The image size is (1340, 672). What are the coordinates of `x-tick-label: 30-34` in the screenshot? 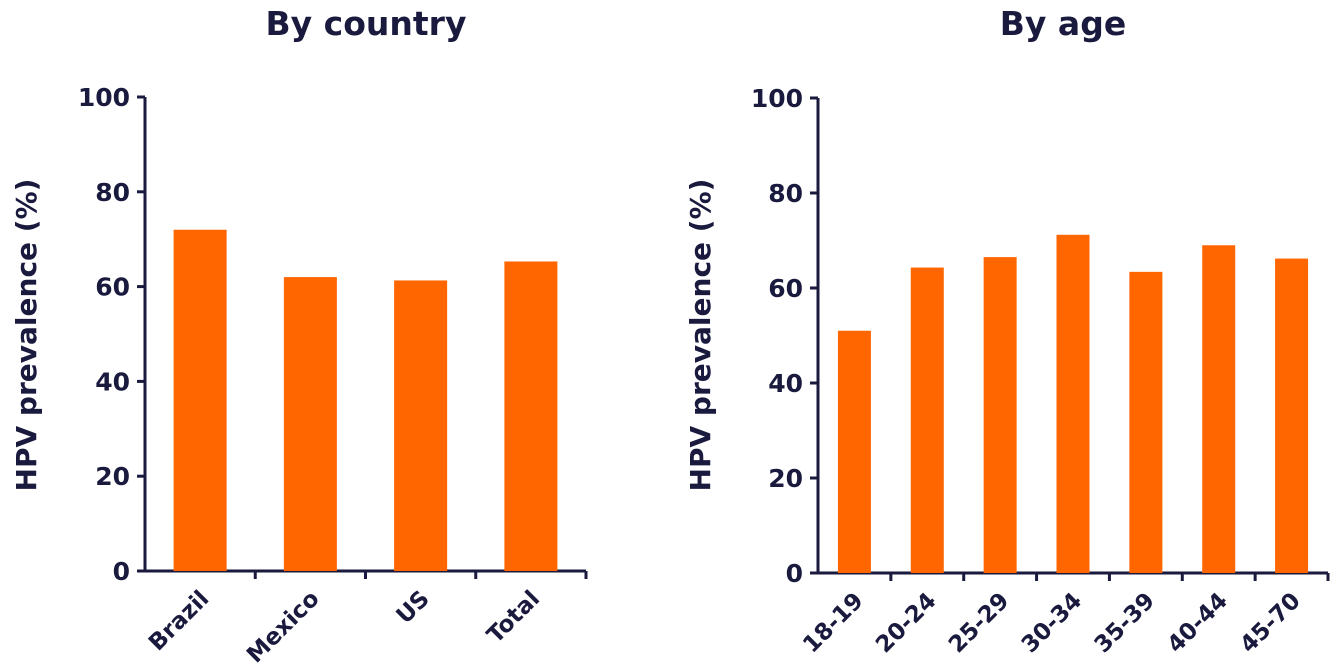 It's located at (1052, 623).